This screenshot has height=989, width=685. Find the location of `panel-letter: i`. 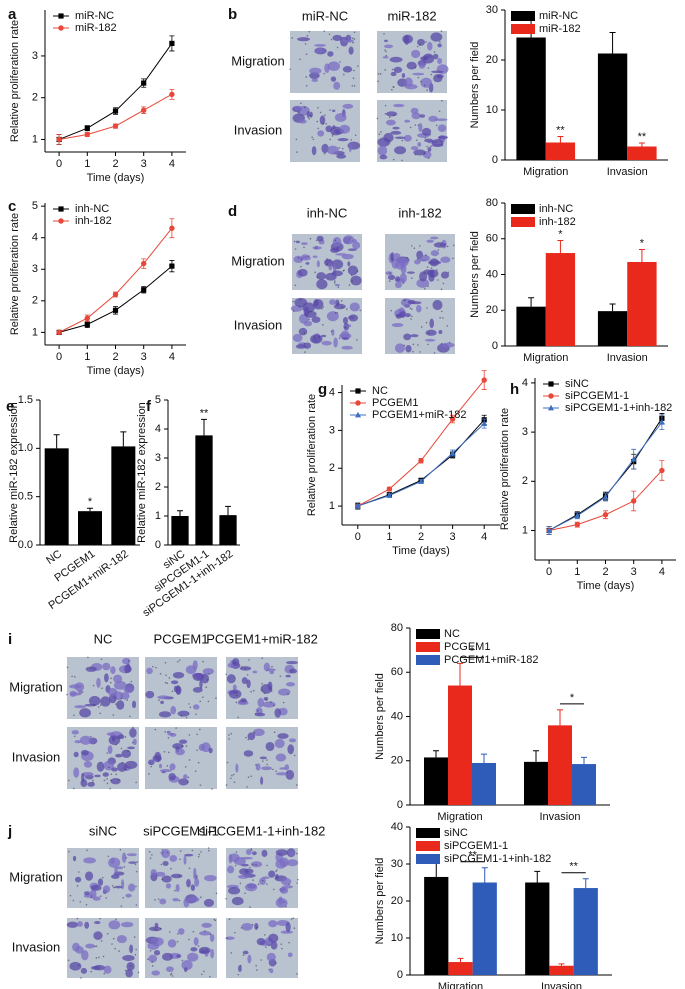

panel-letter: i is located at coordinates (10, 639).